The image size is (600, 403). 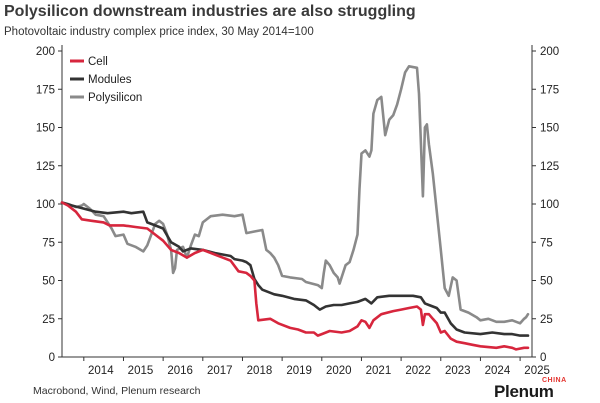 I want to click on legend-label-polysilicon: Polysilicon, so click(x=115, y=98).